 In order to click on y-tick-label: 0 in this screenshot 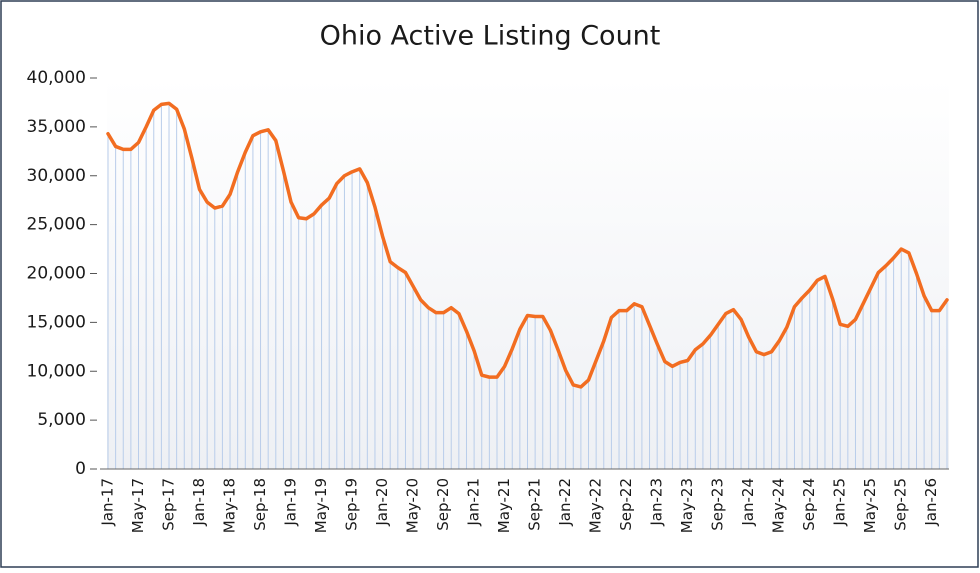, I will do `click(80, 469)`.